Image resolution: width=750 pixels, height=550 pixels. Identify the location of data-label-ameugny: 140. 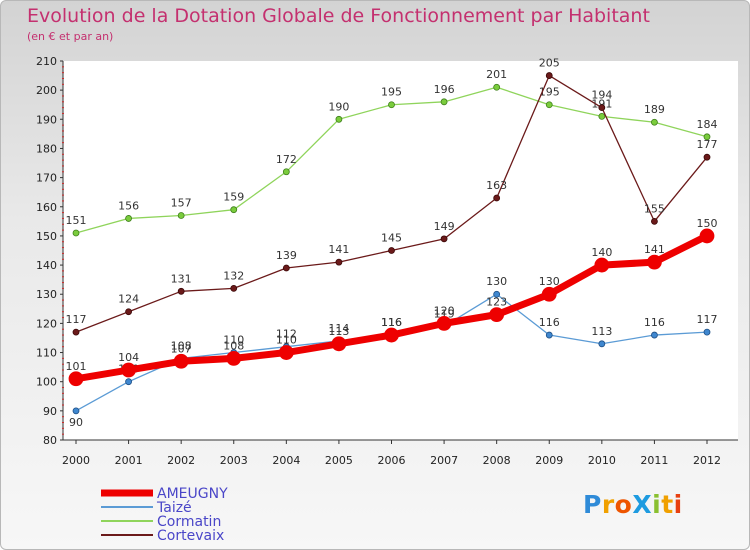
(601, 252).